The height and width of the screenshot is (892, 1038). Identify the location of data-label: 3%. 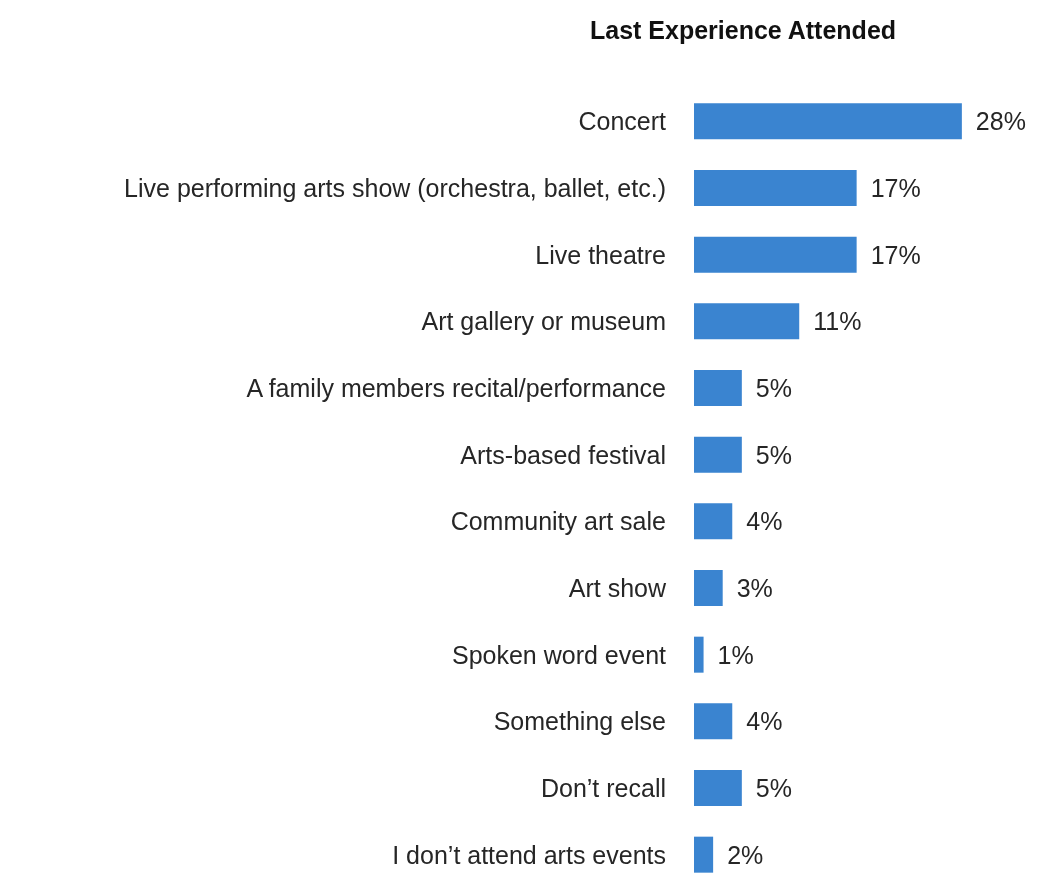
(754, 588).